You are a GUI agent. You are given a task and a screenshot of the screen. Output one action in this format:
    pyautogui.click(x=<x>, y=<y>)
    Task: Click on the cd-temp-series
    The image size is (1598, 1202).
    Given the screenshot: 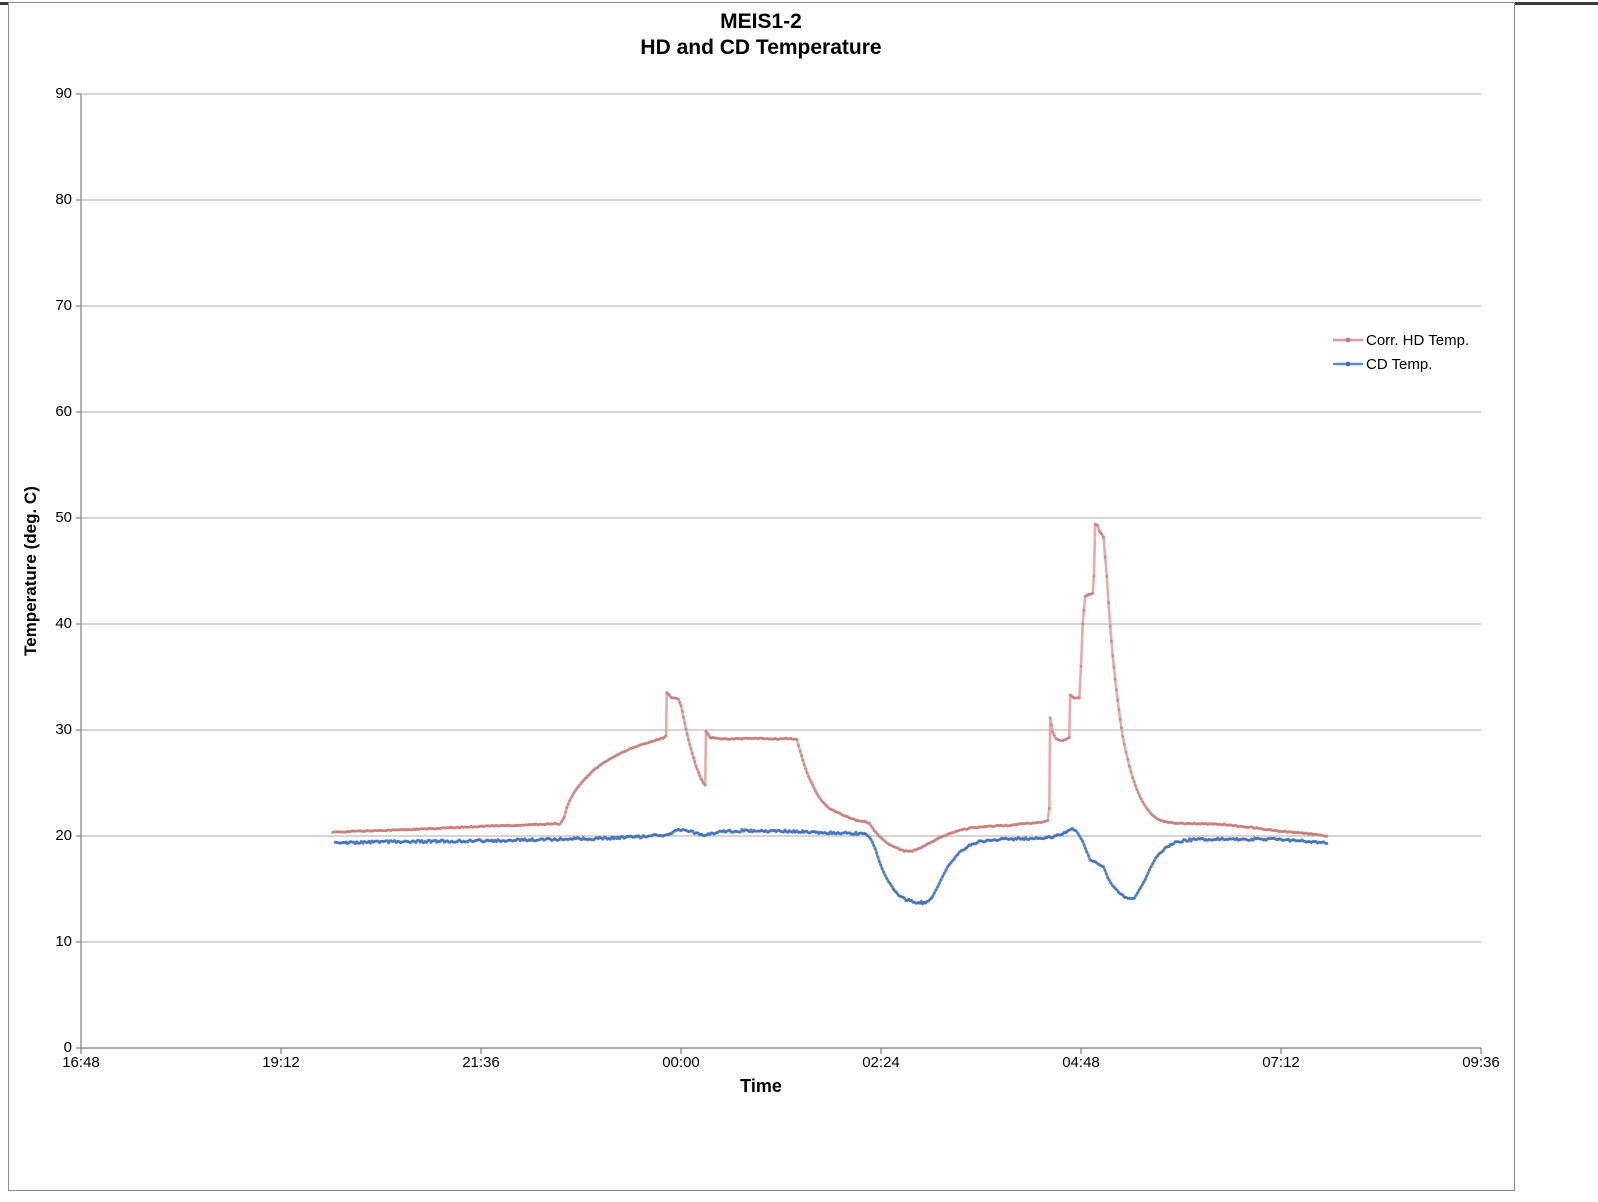 What is the action you would take?
    pyautogui.click(x=831, y=866)
    